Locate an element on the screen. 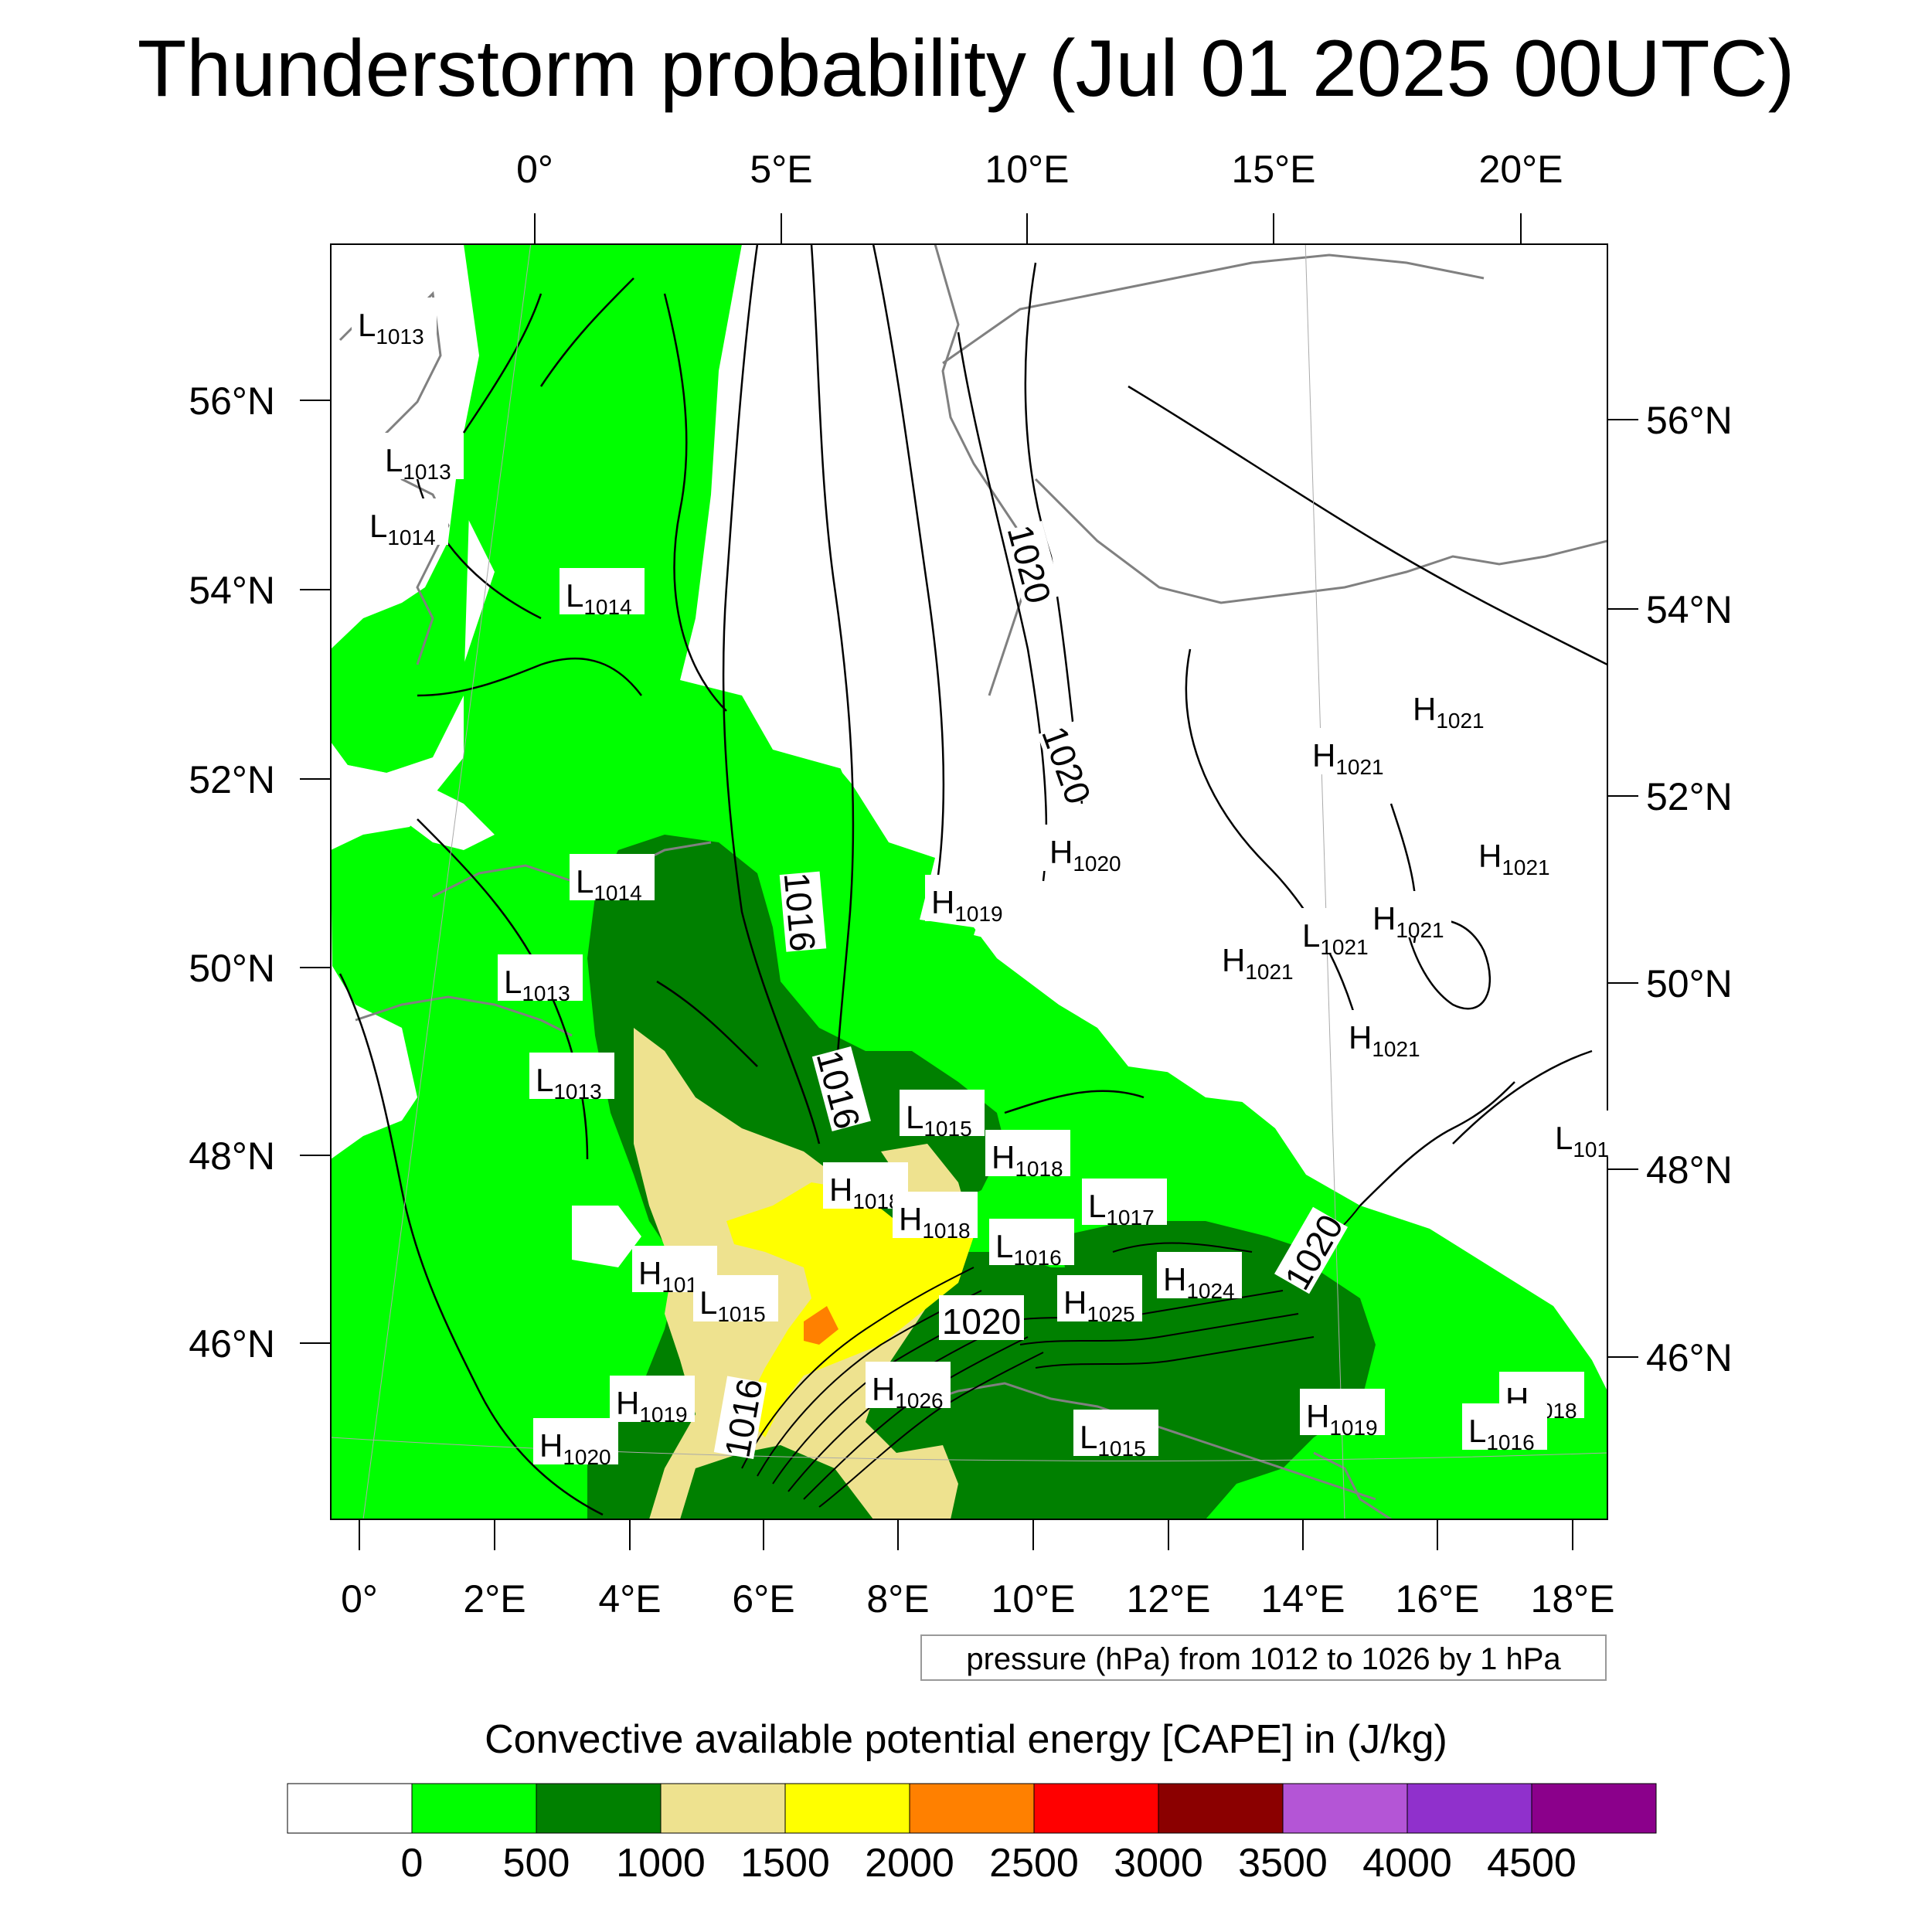  pressure-center-label: L1017 is located at coordinates (1121, 1209).